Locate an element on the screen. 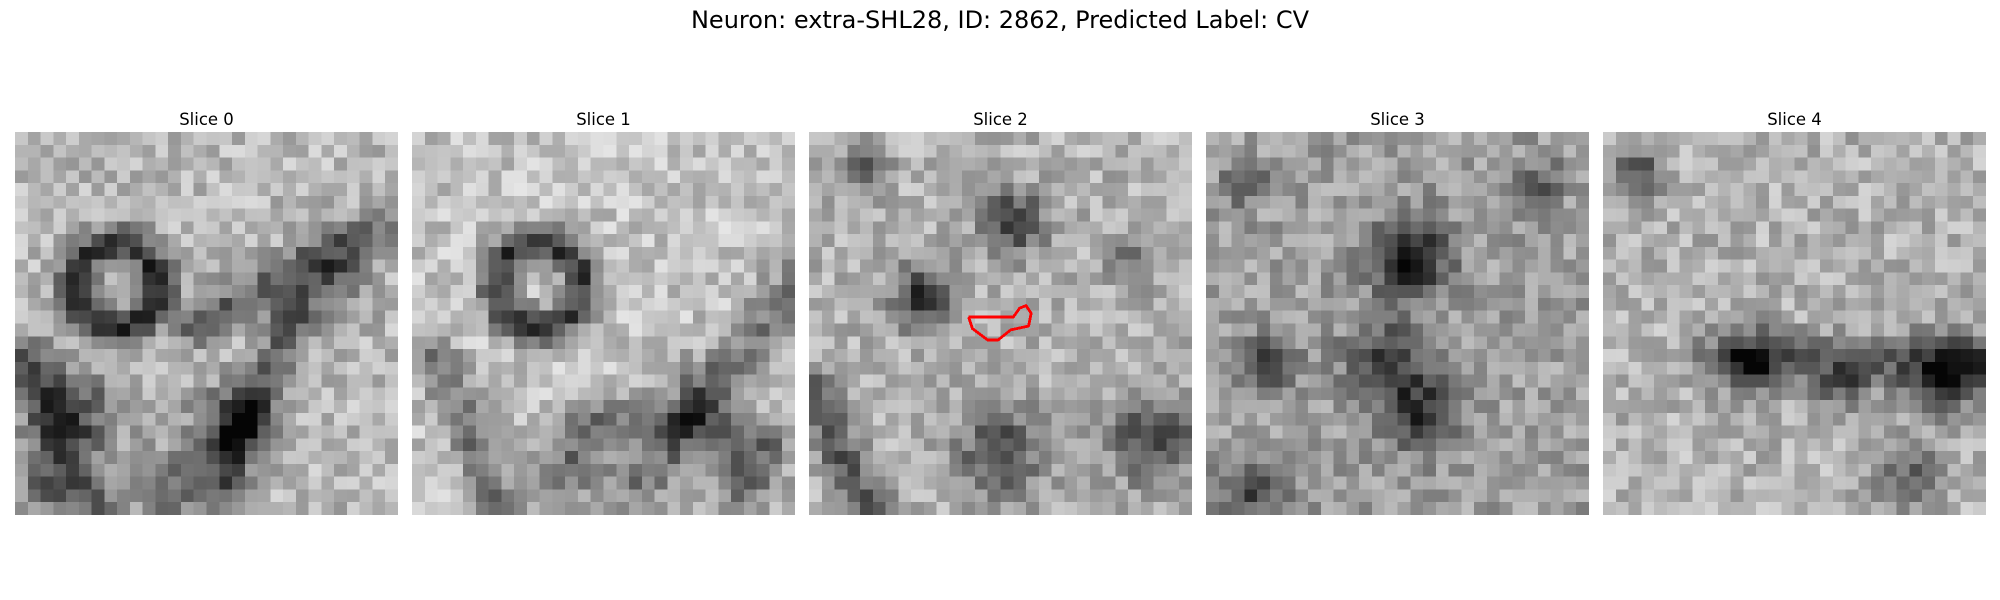 The image size is (2000, 600). slice-panel-0: Slice 0 is located at coordinates (206, 311).